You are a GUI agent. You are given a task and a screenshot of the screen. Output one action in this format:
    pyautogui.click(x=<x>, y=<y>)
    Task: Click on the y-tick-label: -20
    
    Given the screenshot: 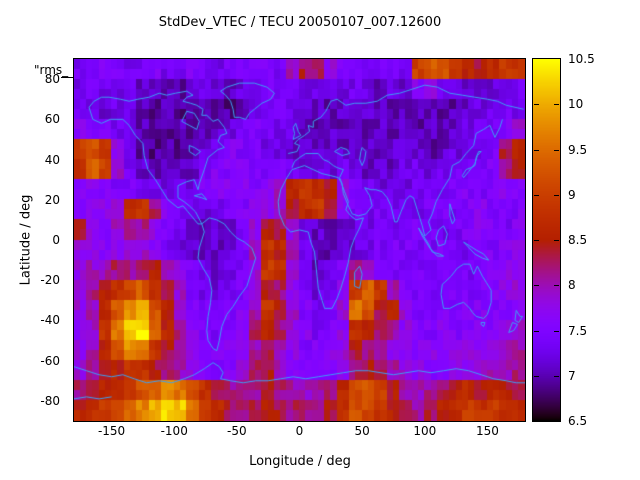 What is the action you would take?
    pyautogui.click(x=50, y=280)
    